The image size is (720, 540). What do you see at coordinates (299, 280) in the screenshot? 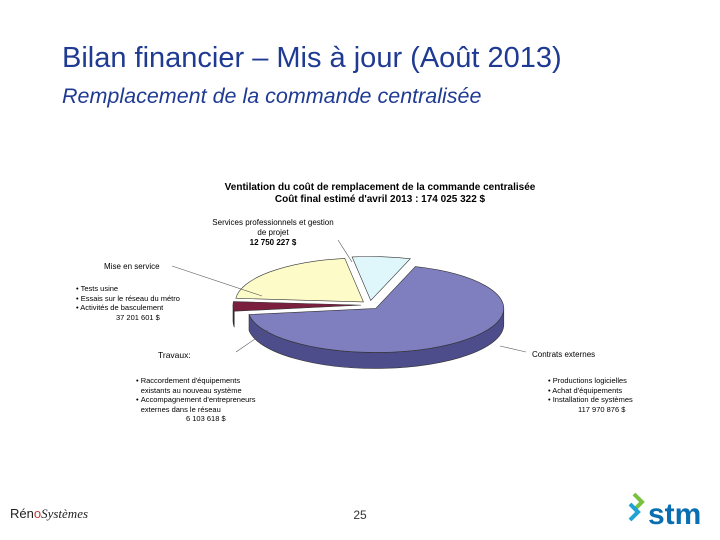
I see `slice-mise-en-service` at bounding box center [299, 280].